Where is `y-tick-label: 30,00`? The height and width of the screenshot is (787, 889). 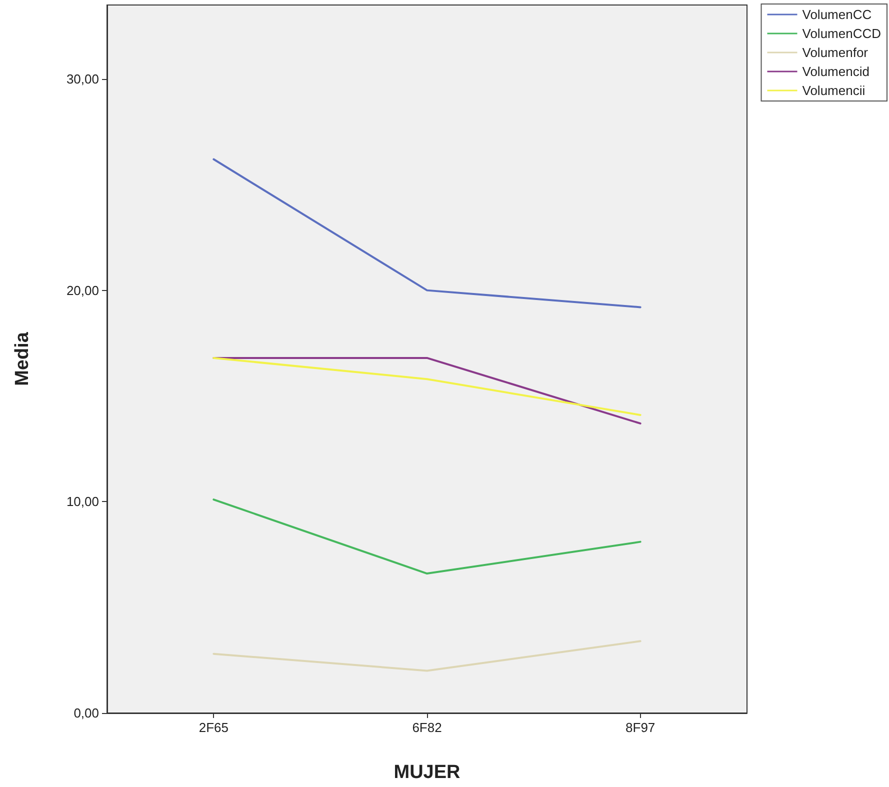
y-tick-label: 30,00 is located at coordinates (82, 78).